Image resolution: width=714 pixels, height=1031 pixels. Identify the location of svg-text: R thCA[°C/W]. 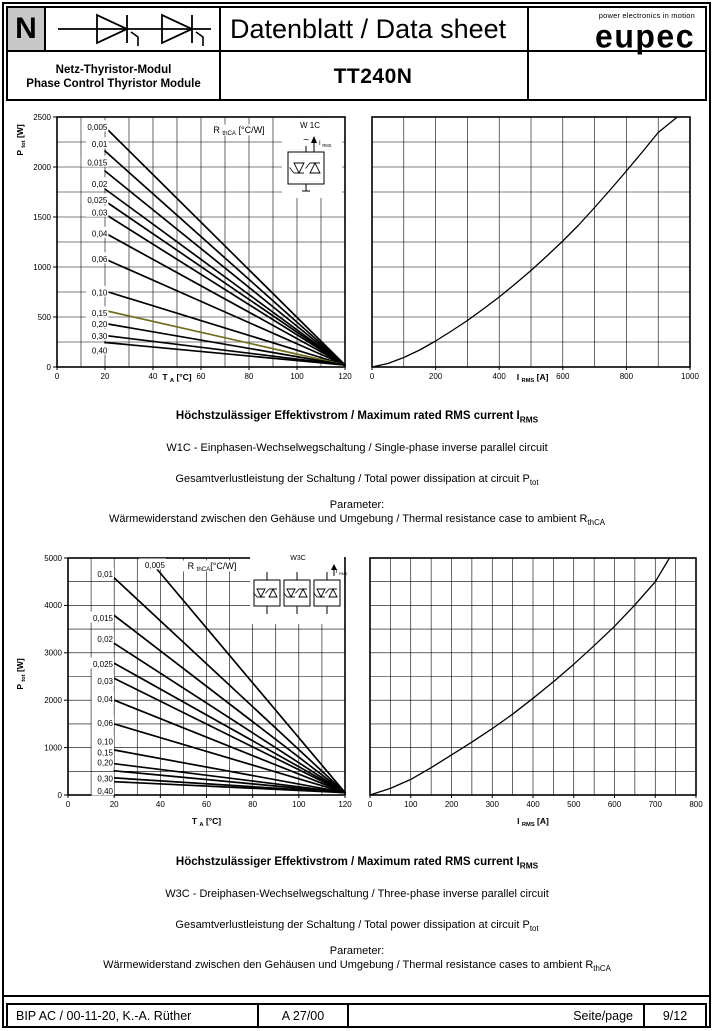
(212, 567).